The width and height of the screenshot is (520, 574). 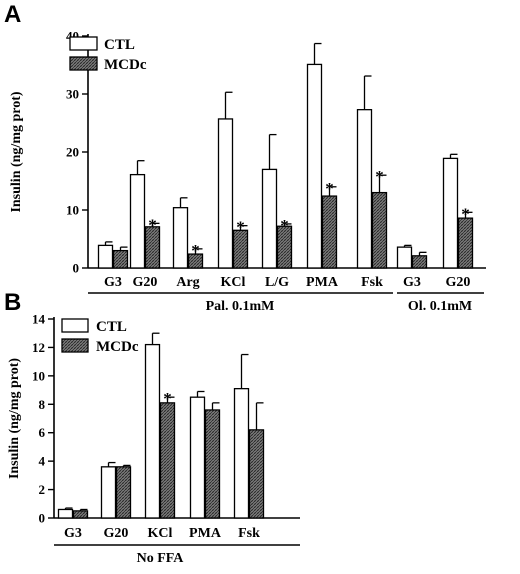 I want to click on category-label: L/G, so click(x=277, y=282).